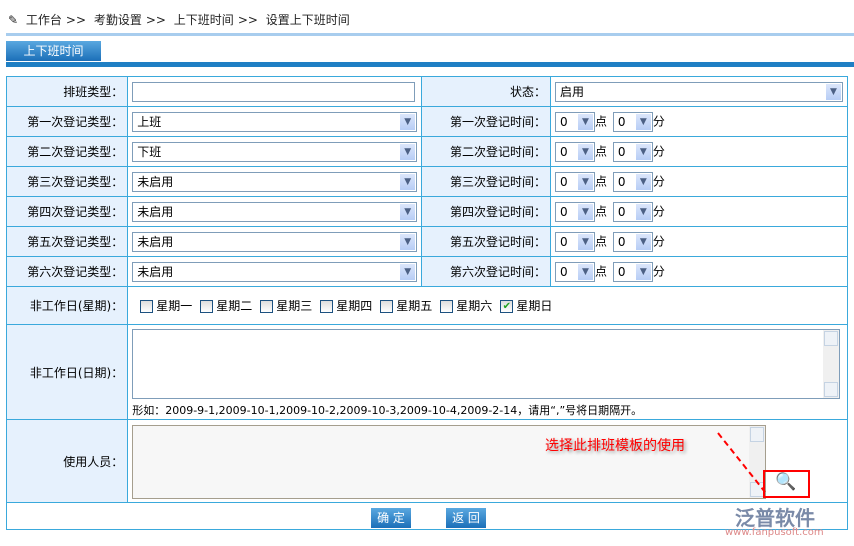 The height and width of the screenshot is (546, 854). Describe the element at coordinates (486, 121) in the screenshot. I see `register-time-label: 第一次登记时间：` at that location.